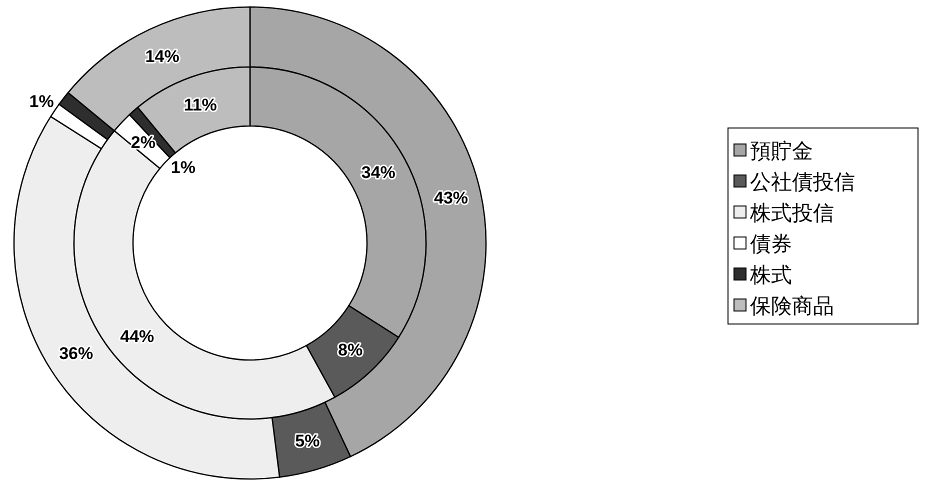  I want to click on data-label: 44%, so click(137, 336).